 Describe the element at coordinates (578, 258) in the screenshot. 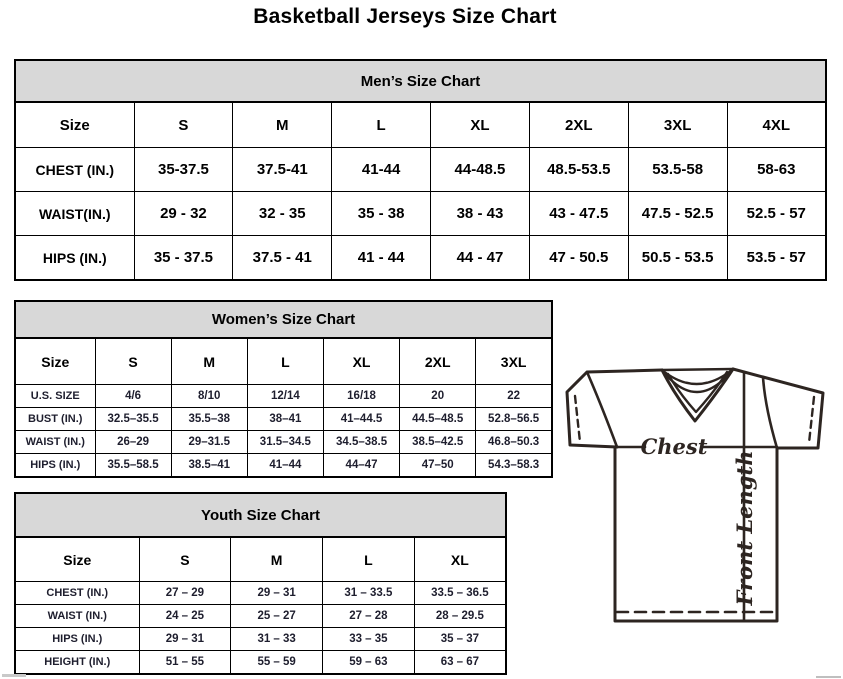

I see `table-cell: 47 - 50.5` at that location.